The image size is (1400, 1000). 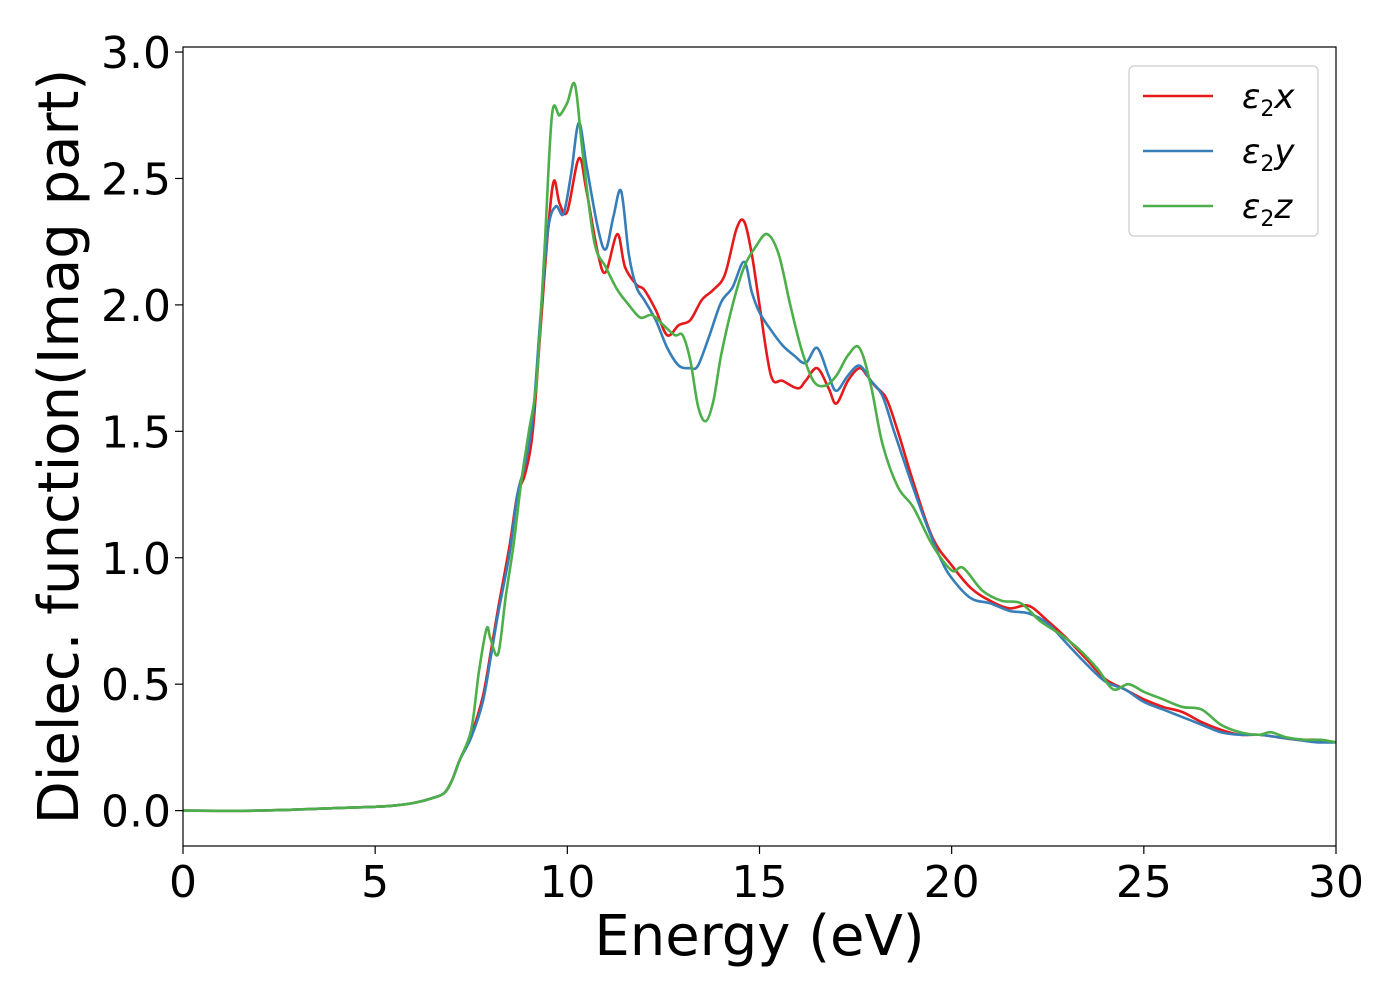 I want to click on x-tick-label: 10, so click(x=567, y=882).